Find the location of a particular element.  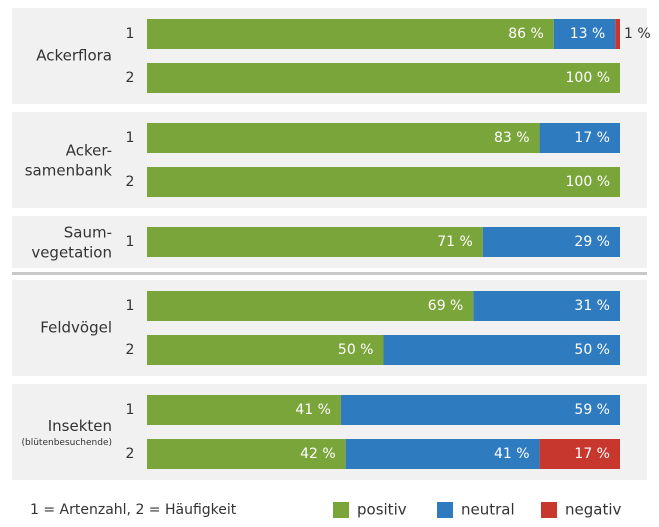

group-label: Ackerflora is located at coordinates (74, 56).